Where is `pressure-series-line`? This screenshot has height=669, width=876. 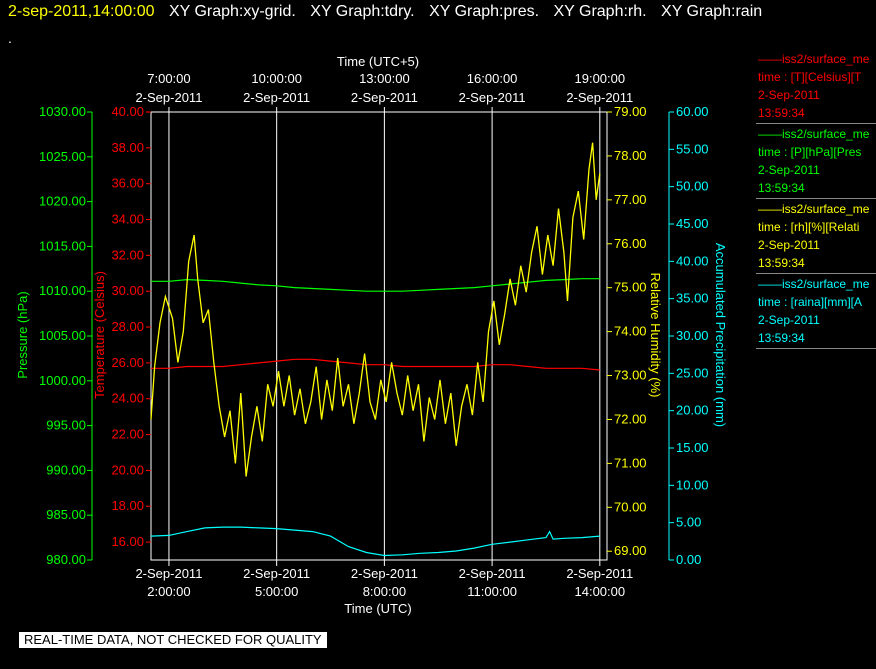 pressure-series-line is located at coordinates (375, 285).